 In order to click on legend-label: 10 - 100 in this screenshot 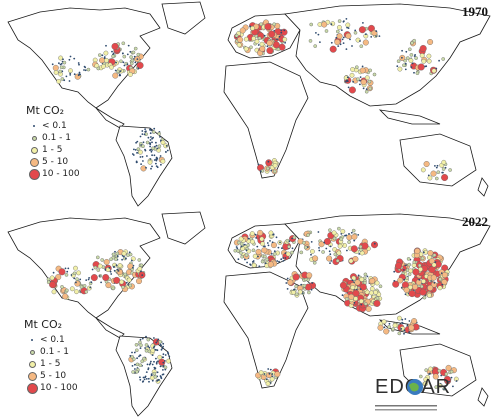, I will do `click(59, 388)`.